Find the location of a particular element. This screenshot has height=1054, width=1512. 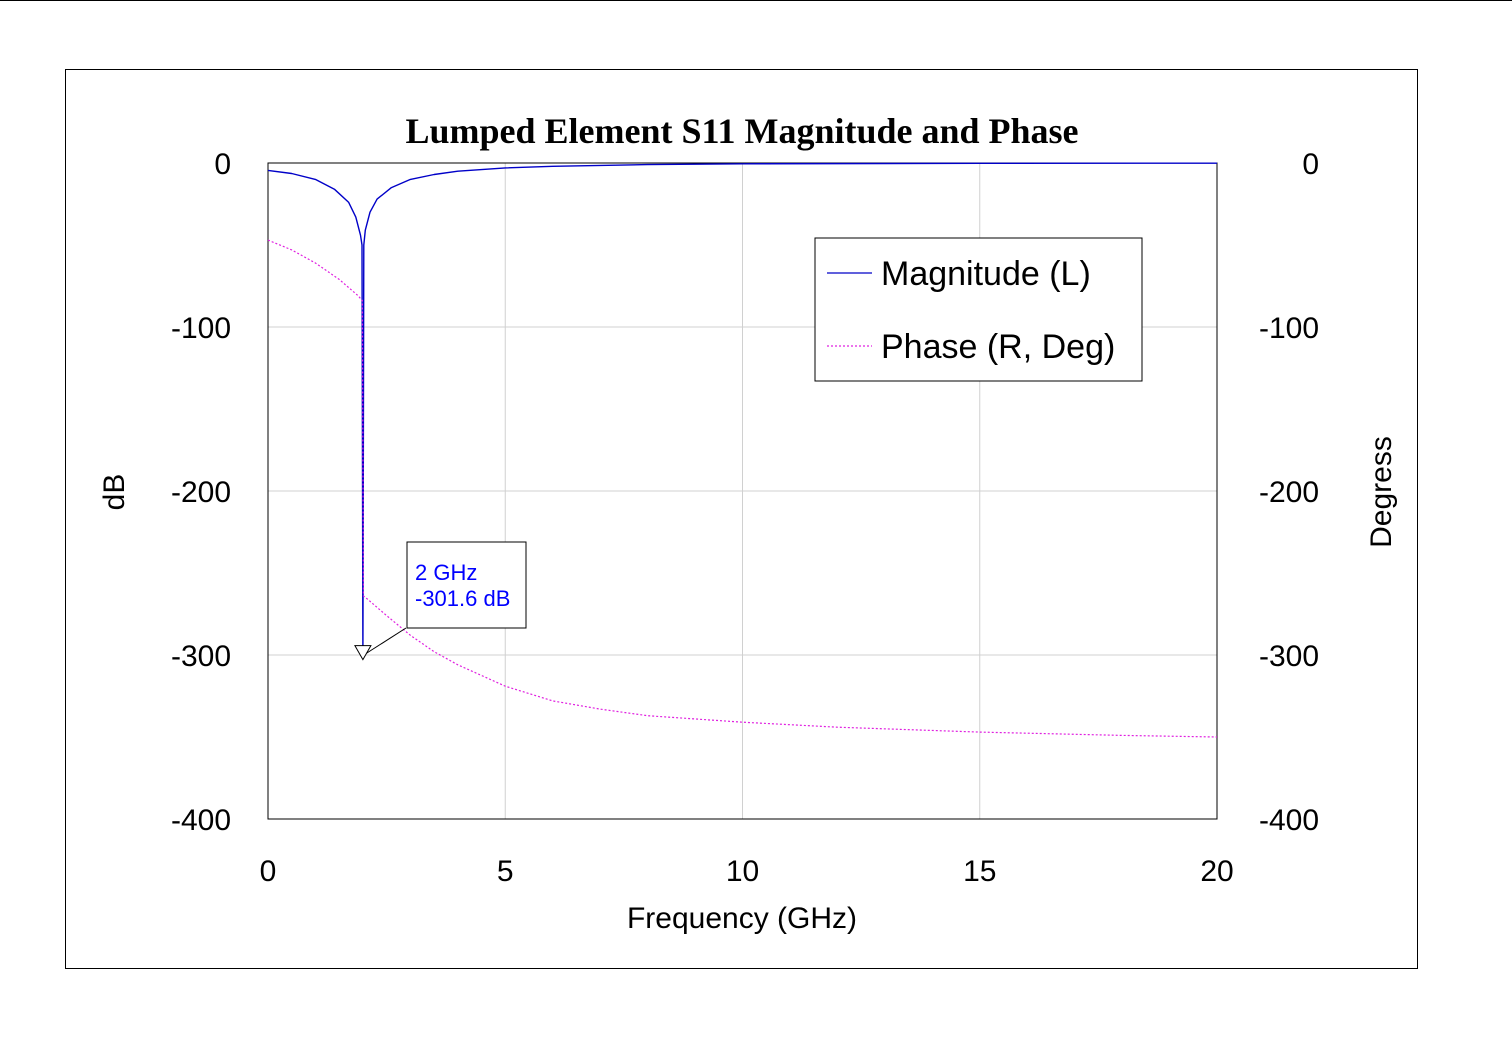

chart-title: Lumped Element S11 Magnitude and Phase is located at coordinates (741, 131).